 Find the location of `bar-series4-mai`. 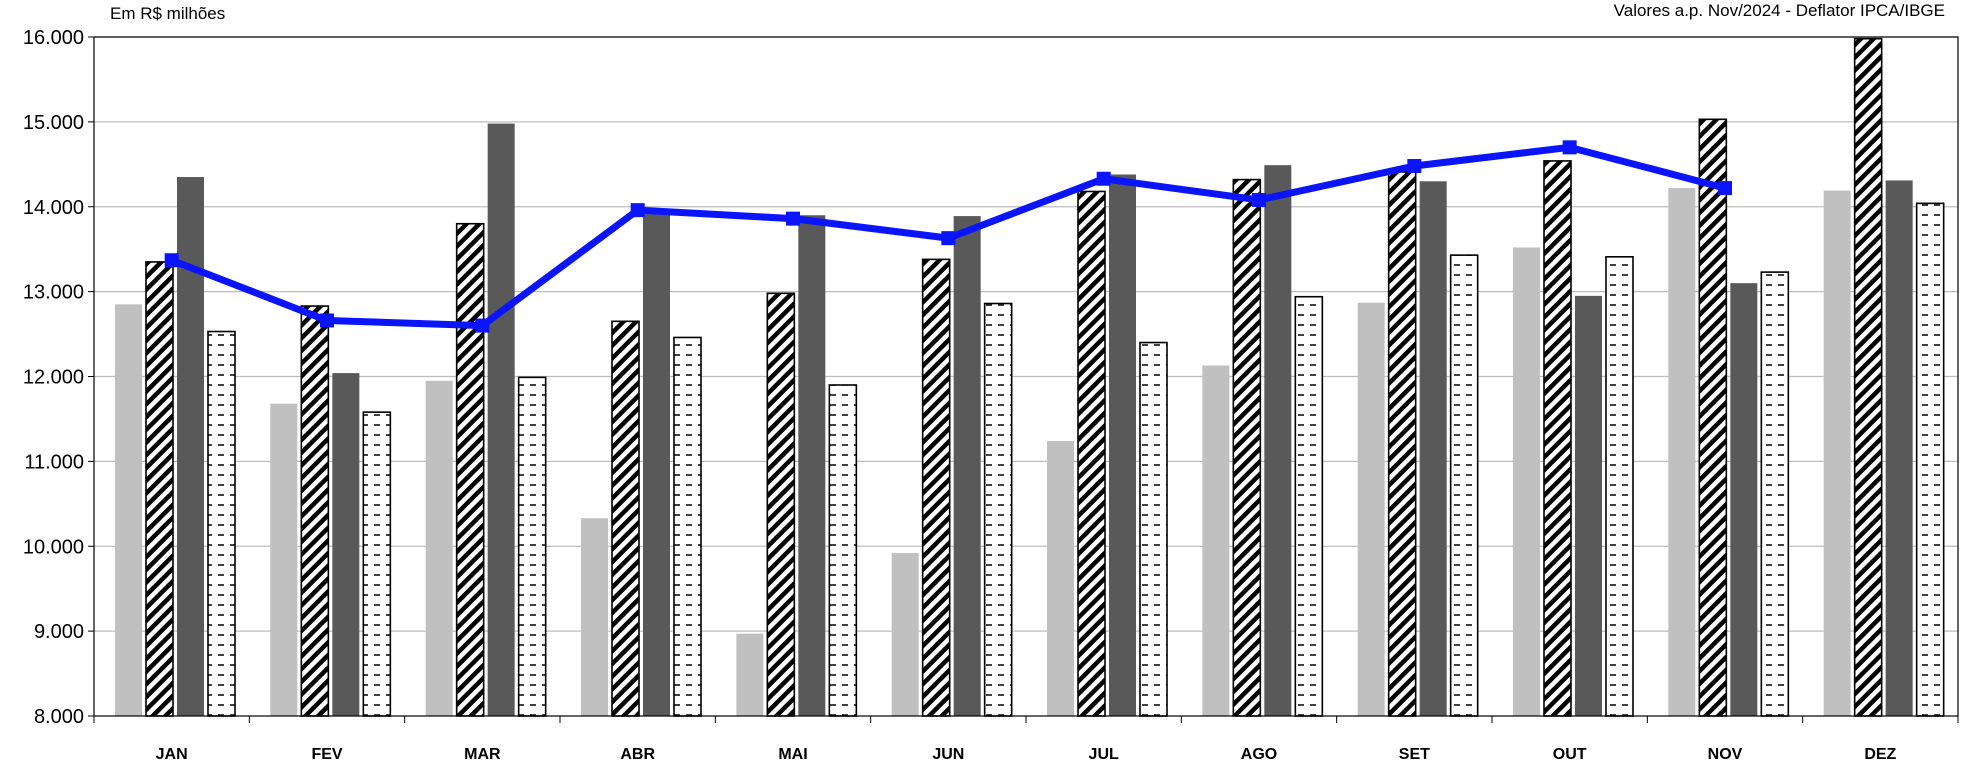

bar-series4-mai is located at coordinates (843, 550).